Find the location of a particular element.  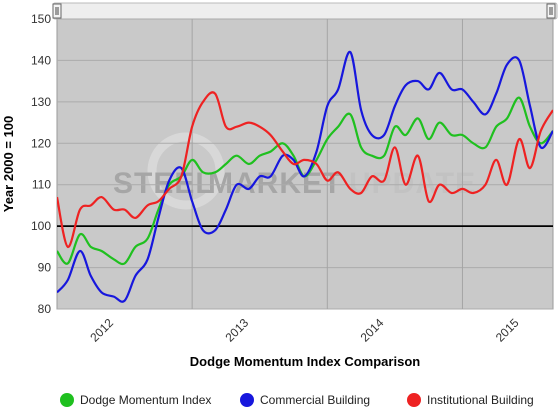

watermark-logo-ring is located at coordinates (186, 171).